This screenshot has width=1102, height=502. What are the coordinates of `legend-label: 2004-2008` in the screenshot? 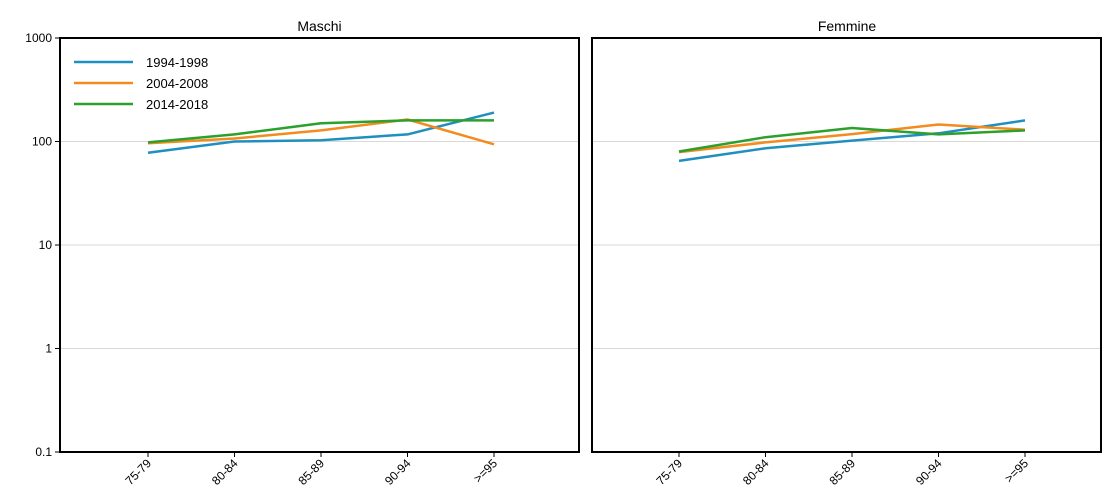 It's located at (177, 83).